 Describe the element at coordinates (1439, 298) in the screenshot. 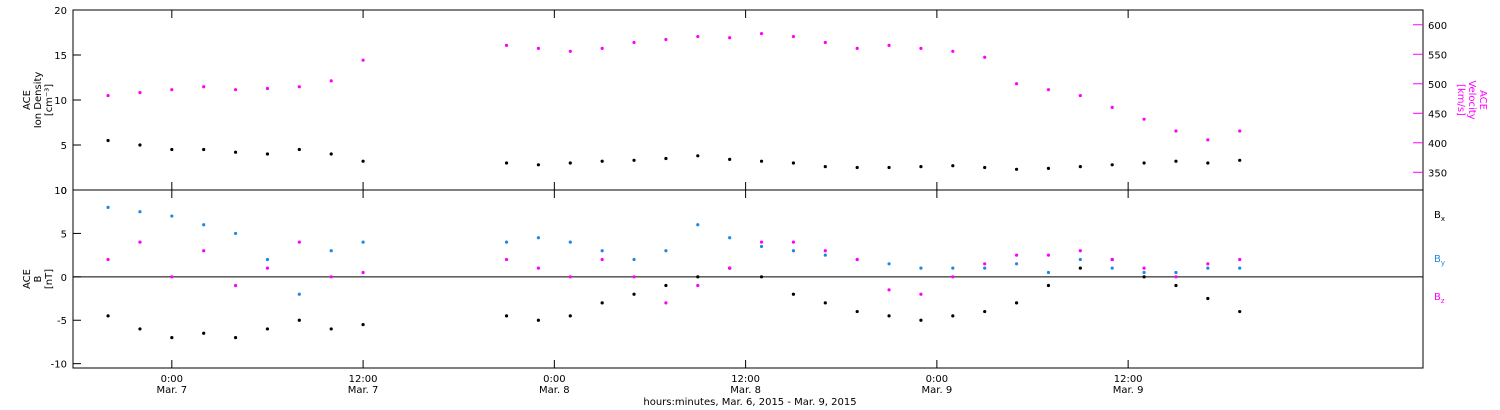

I see `legend-label-z: Bz` at that location.